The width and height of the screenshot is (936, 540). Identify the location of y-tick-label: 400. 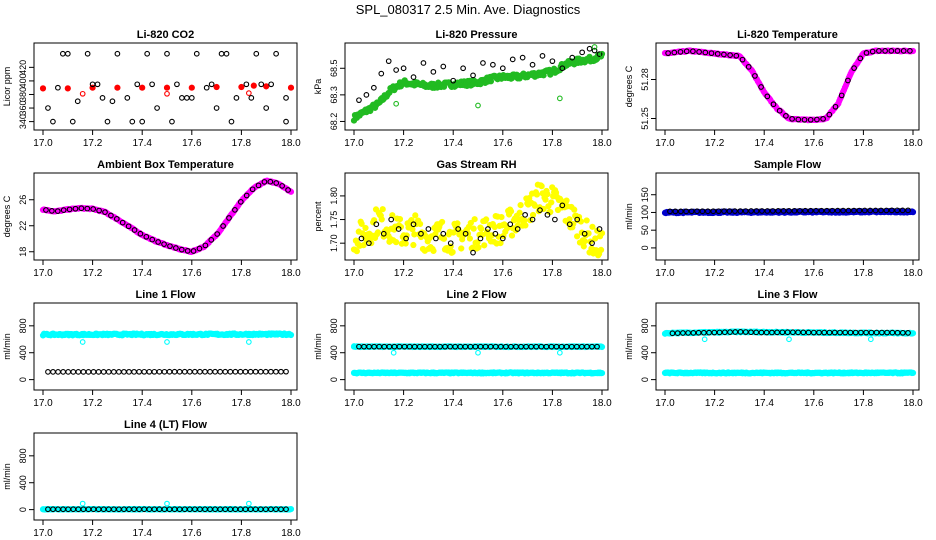
(645, 352).